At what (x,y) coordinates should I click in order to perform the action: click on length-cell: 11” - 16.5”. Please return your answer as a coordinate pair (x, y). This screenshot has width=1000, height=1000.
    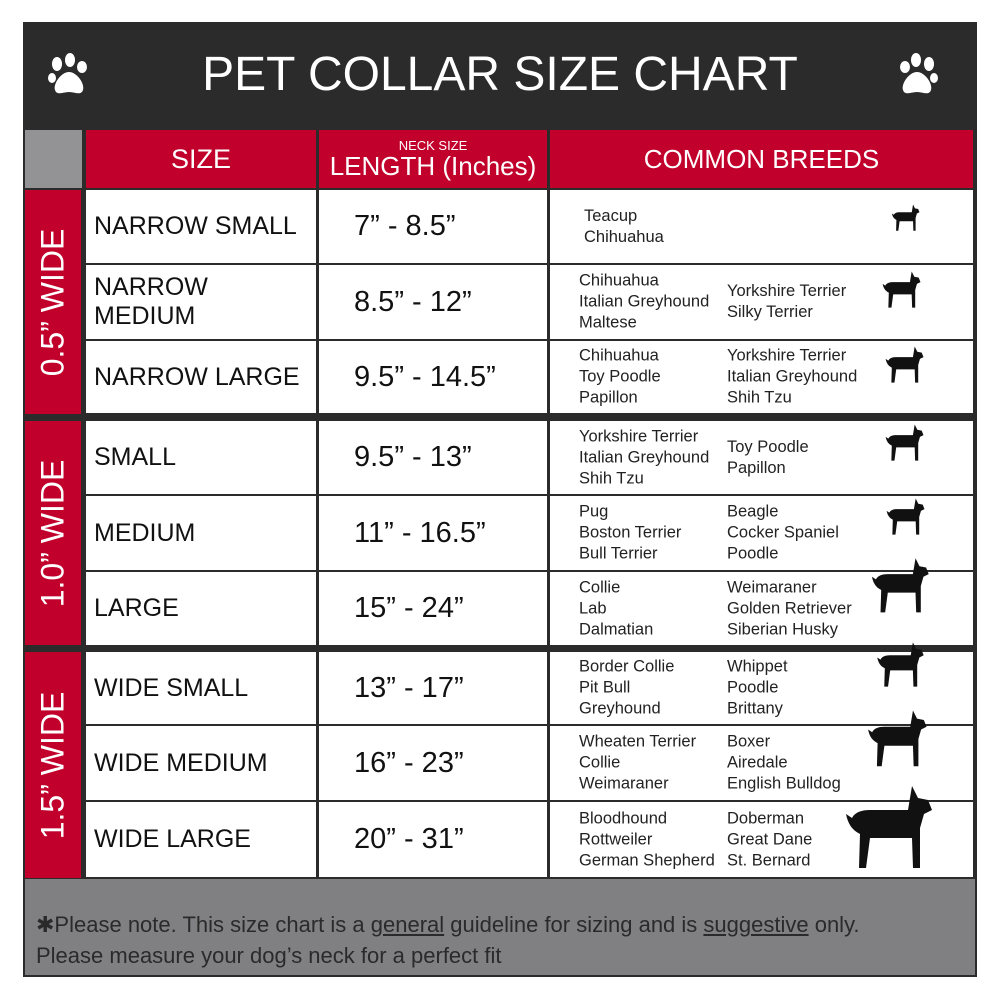
    Looking at the image, I should click on (433, 533).